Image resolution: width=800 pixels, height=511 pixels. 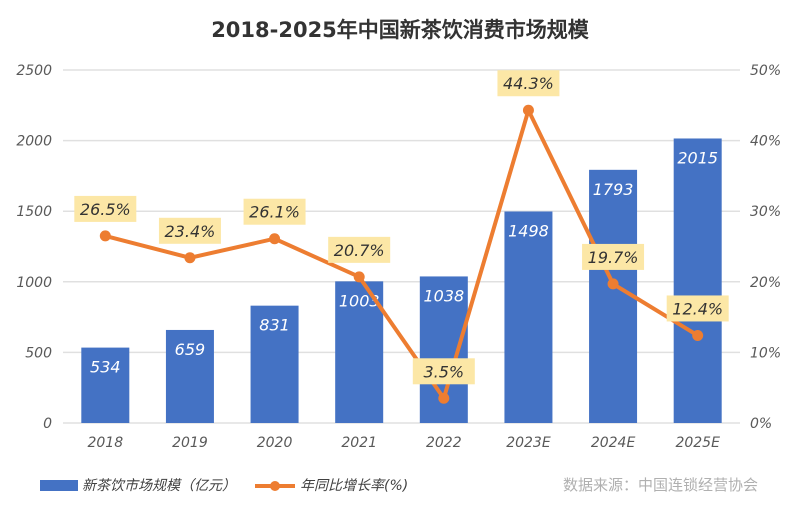 I want to click on y-tick-label: 1000, so click(x=34, y=283).